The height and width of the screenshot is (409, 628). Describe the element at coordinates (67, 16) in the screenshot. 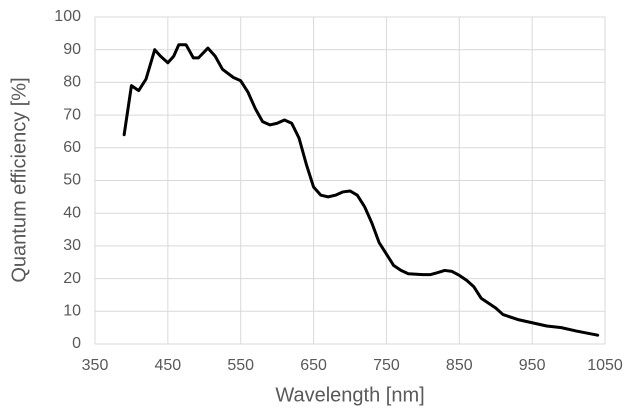

I see `y-tick-label: 100` at that location.